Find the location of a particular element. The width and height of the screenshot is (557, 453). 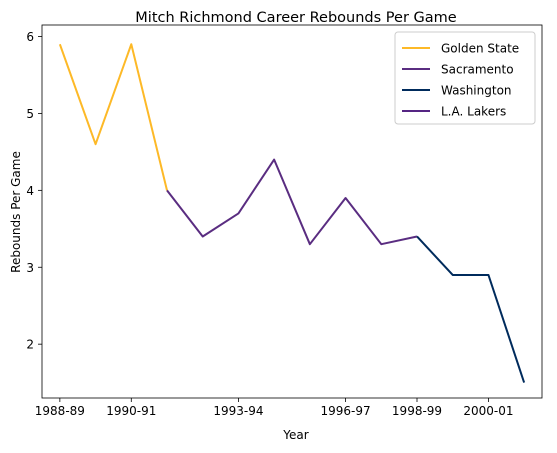

legend-label-sacramento: Sacramento is located at coordinates (477, 70).